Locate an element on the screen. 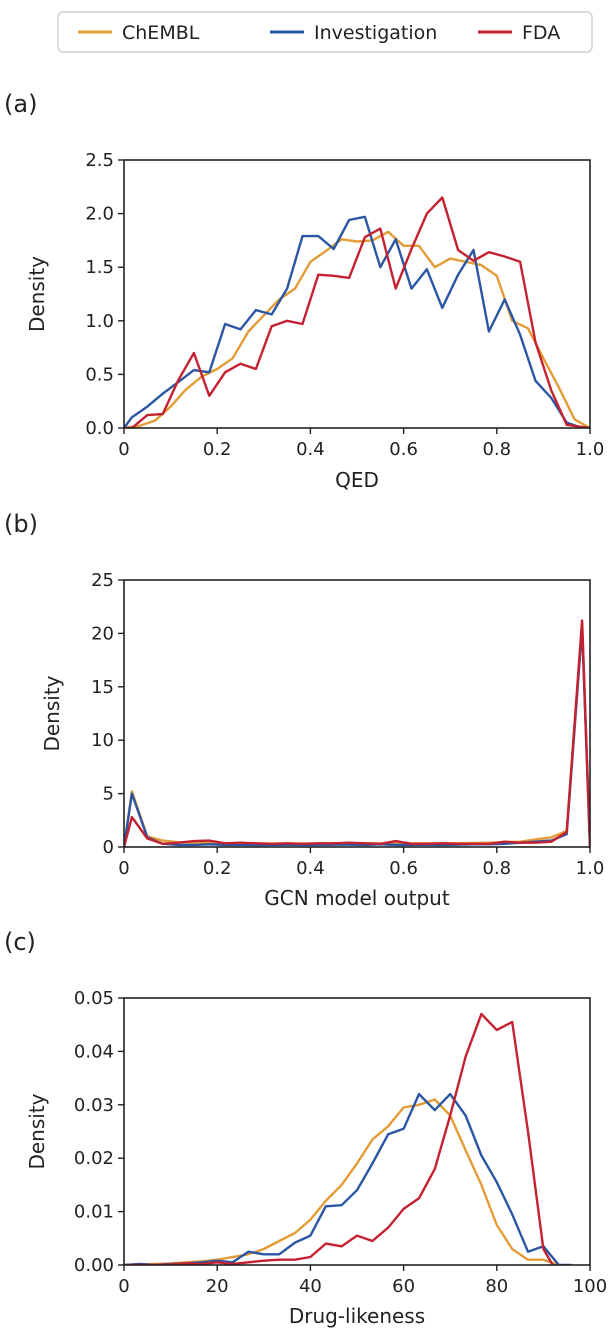 This screenshot has height=1330, width=608. y-tick-label: 15 is located at coordinates (102, 687).